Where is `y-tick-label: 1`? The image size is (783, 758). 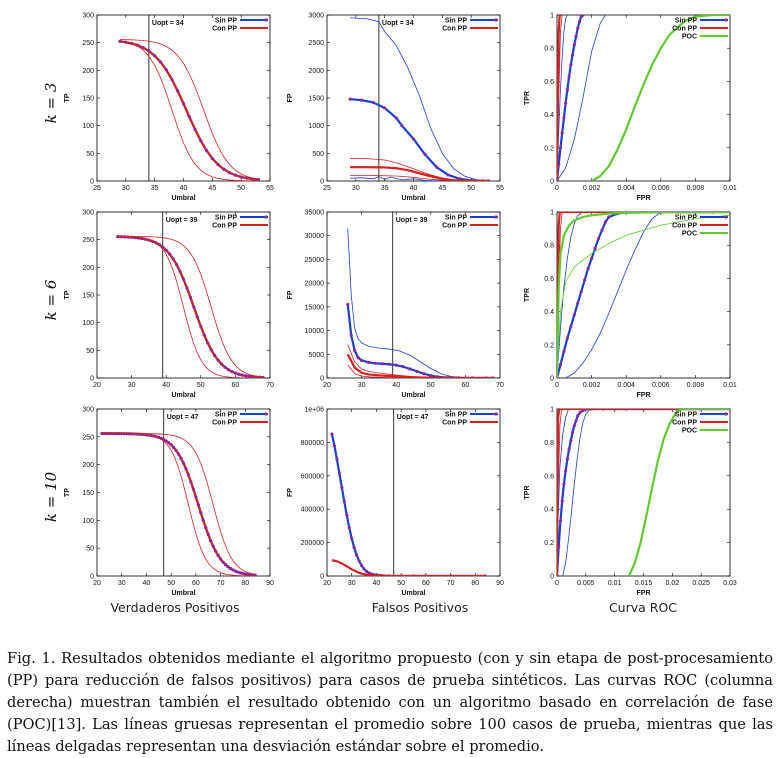 y-tick-label: 1 is located at coordinates (552, 410).